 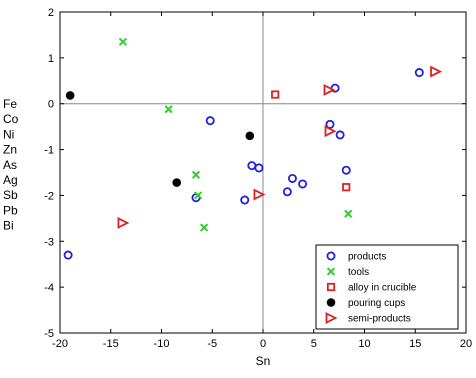 I want to click on legend-box, so click(x=387, y=287).